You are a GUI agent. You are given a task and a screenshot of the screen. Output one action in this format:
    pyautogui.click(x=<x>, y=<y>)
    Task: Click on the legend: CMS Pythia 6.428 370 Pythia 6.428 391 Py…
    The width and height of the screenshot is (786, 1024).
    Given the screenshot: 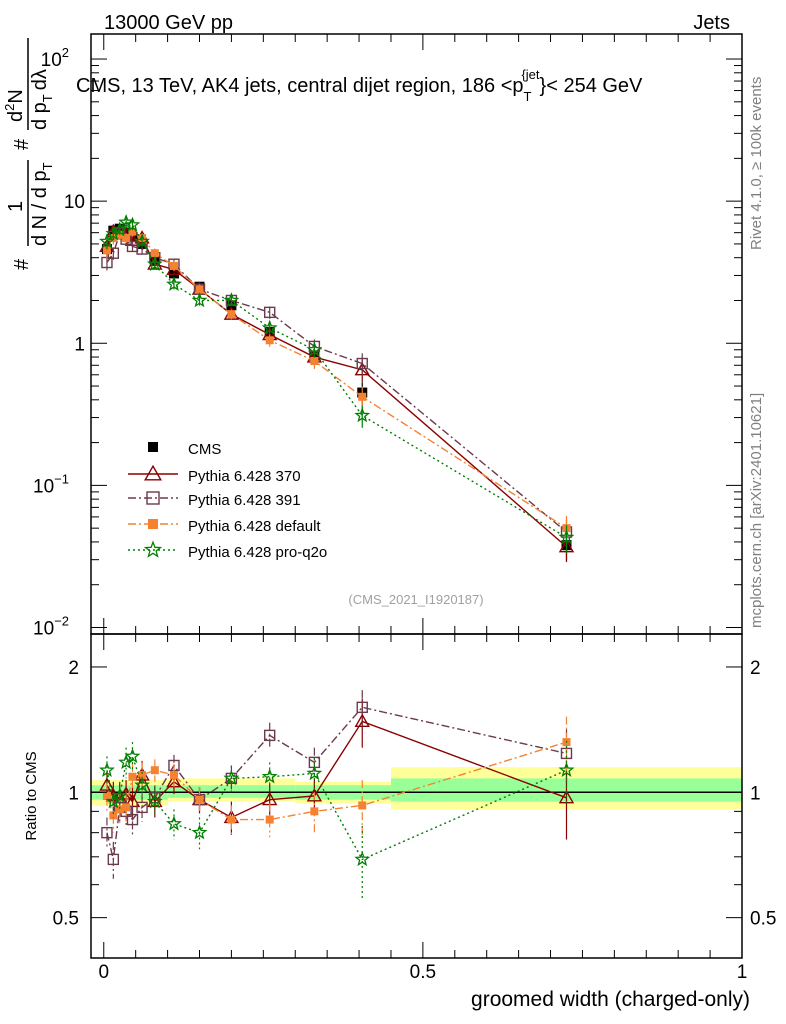 What is the action you would take?
    pyautogui.click(x=227, y=501)
    